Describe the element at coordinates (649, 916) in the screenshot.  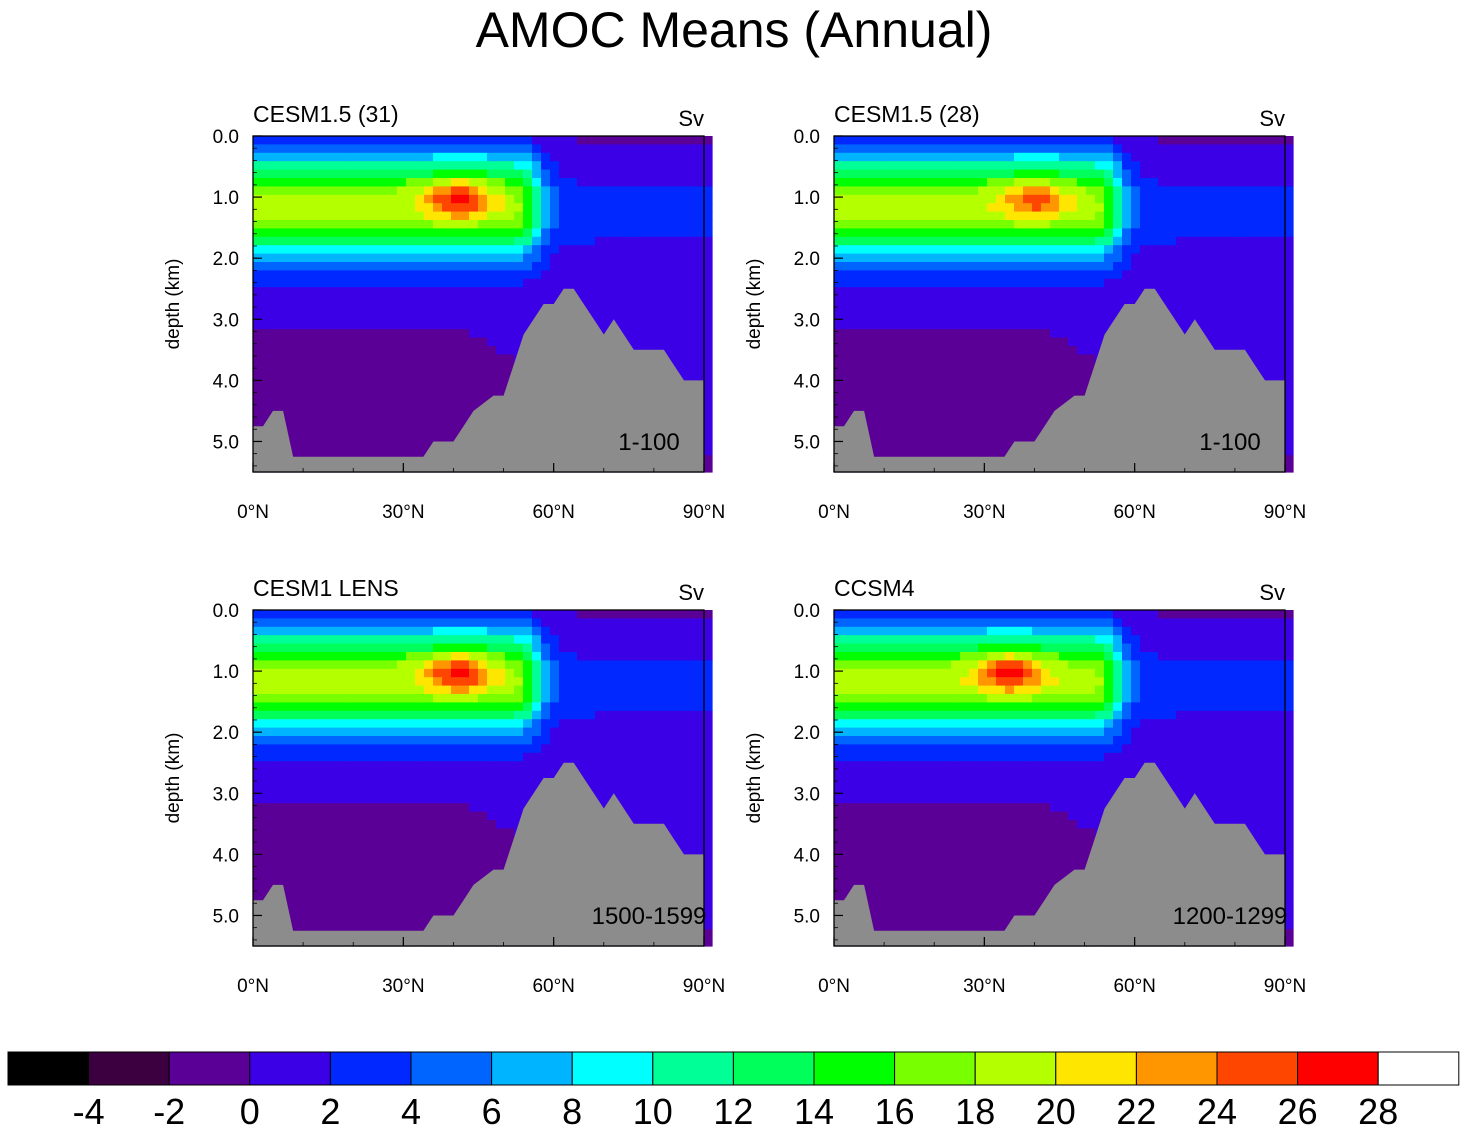
I see `period-label: 1500-1599` at that location.